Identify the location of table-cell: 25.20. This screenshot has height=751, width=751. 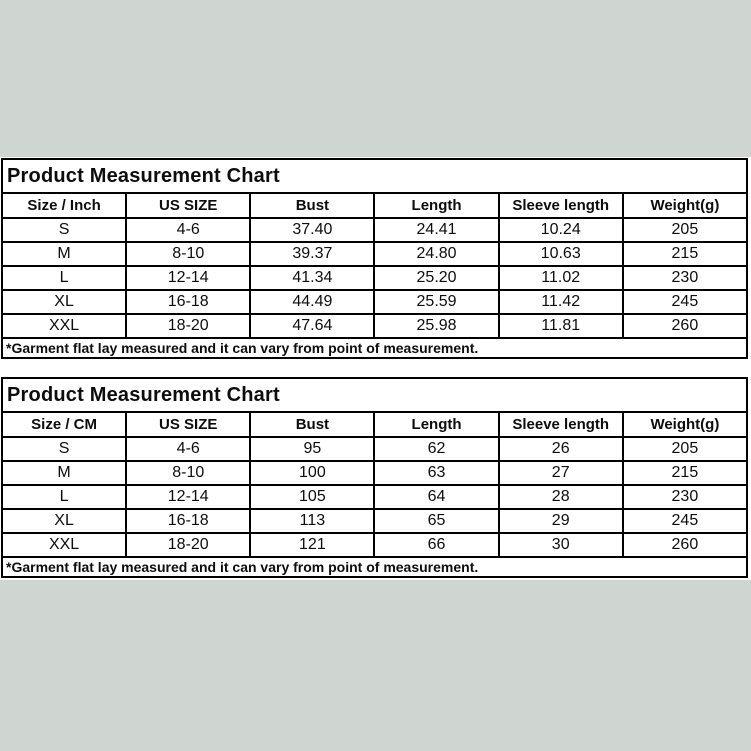
(436, 278).